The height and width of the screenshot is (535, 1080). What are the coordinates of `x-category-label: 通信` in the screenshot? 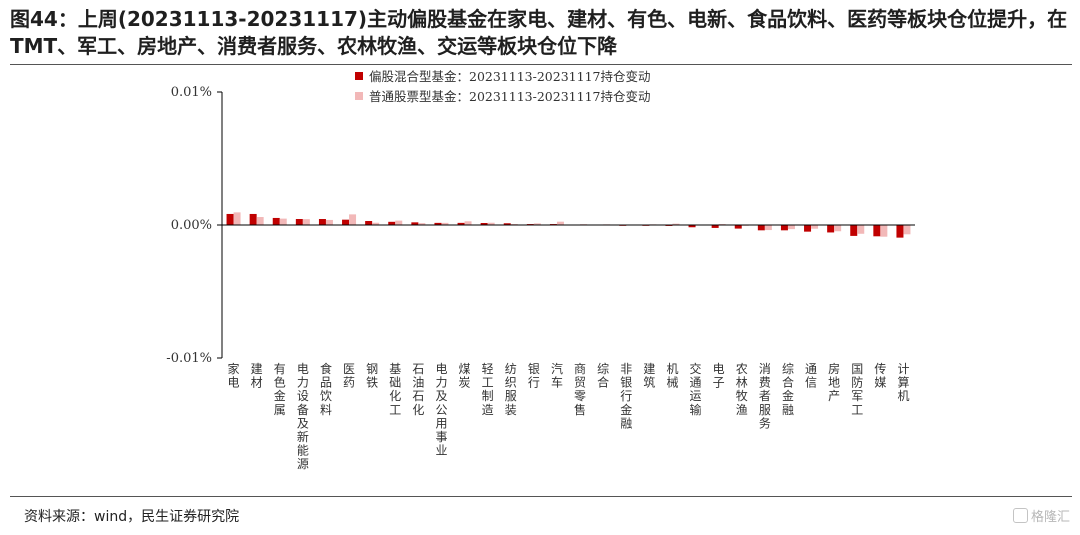 It's located at (811, 376).